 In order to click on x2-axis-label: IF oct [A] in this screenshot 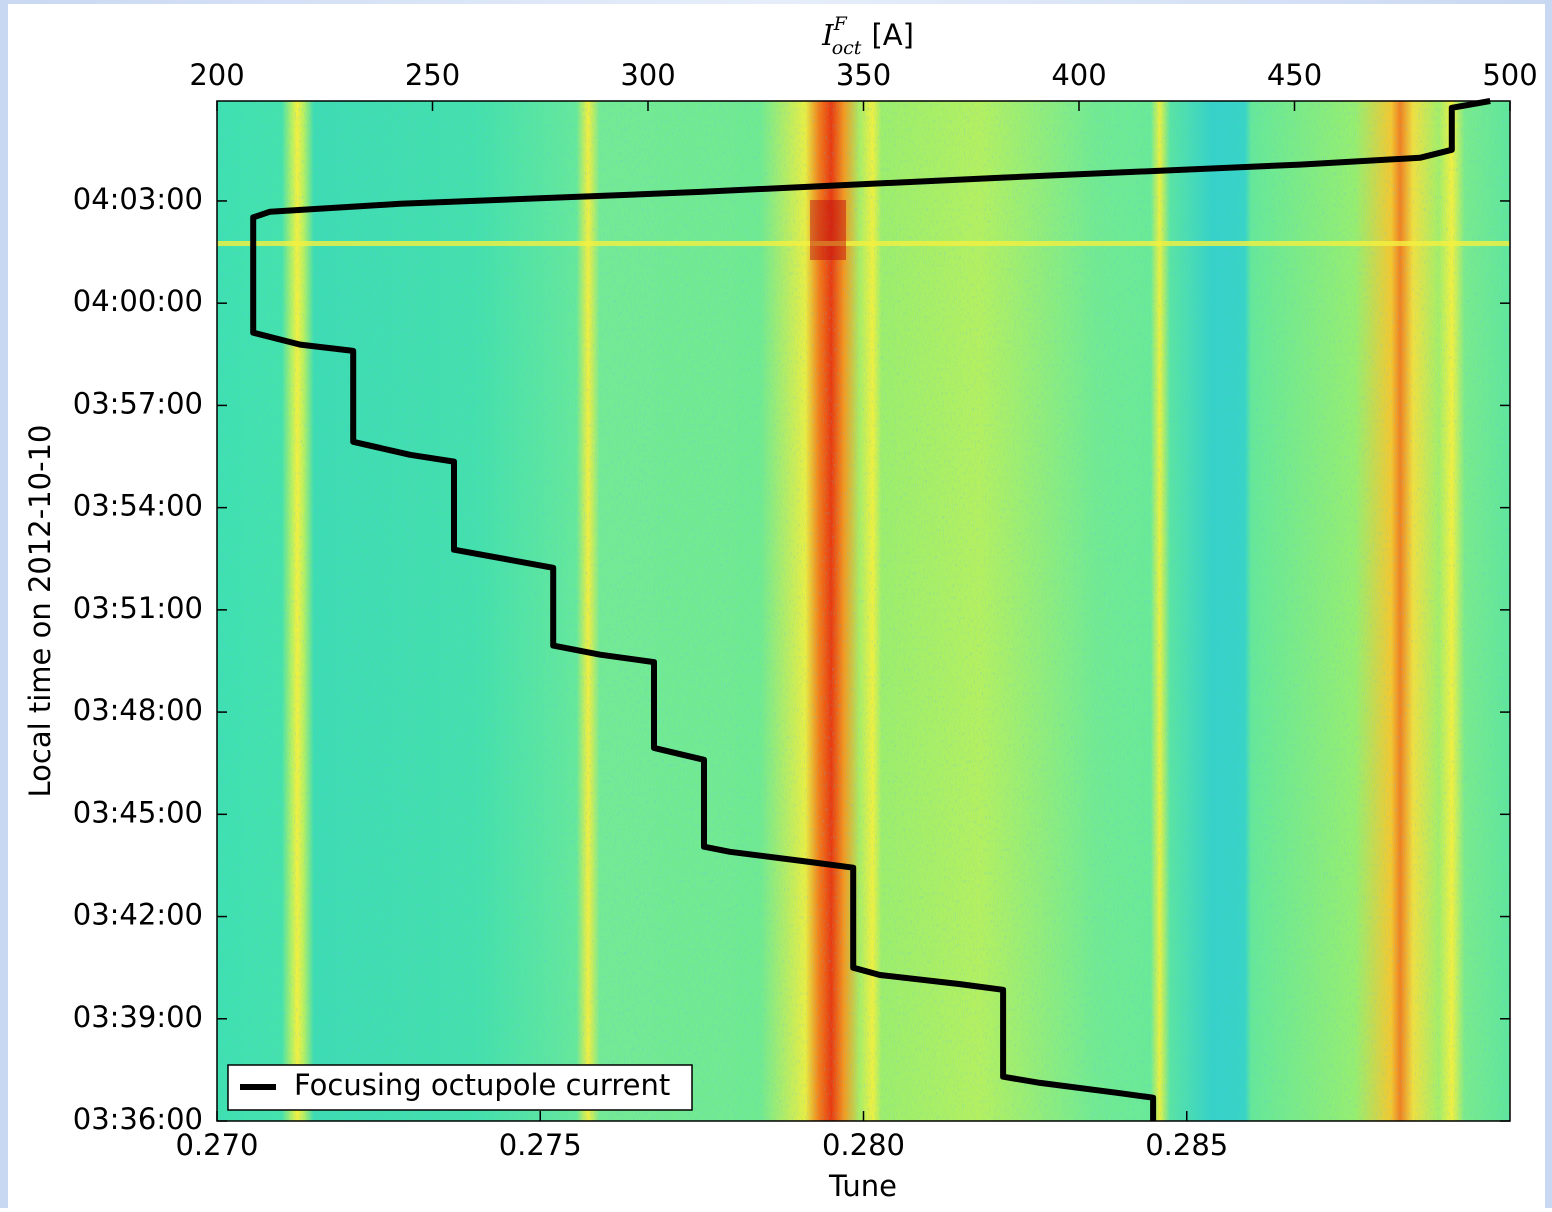, I will do `click(867, 36)`.